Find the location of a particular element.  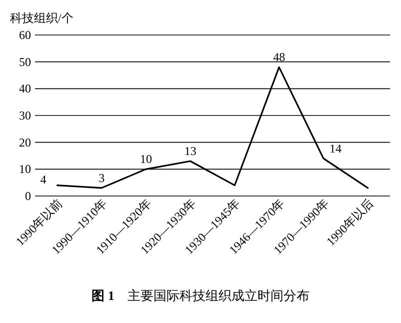

data-label: 10 is located at coordinates (146, 159).